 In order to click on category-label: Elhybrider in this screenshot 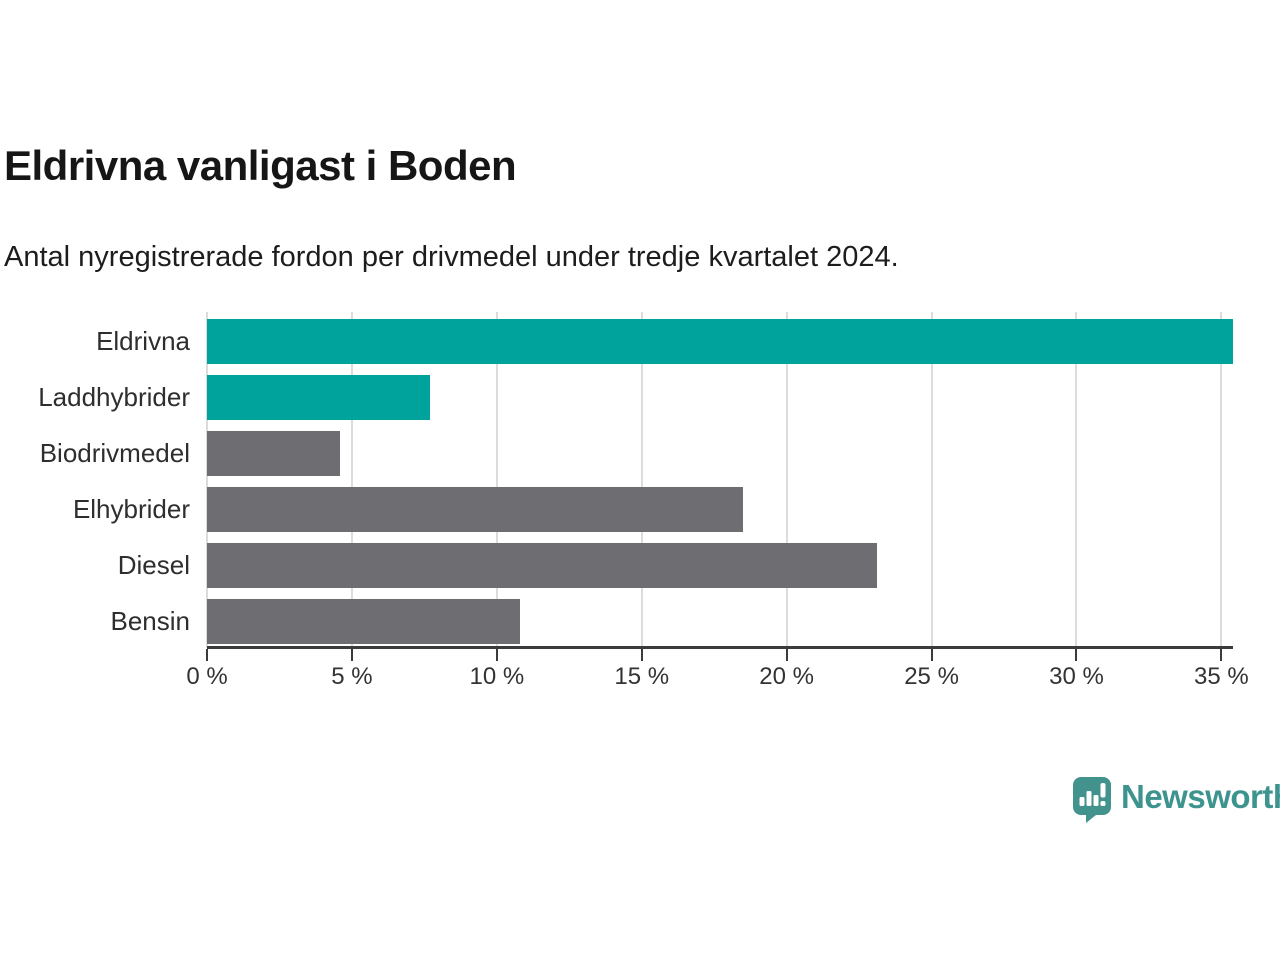, I will do `click(131, 509)`.